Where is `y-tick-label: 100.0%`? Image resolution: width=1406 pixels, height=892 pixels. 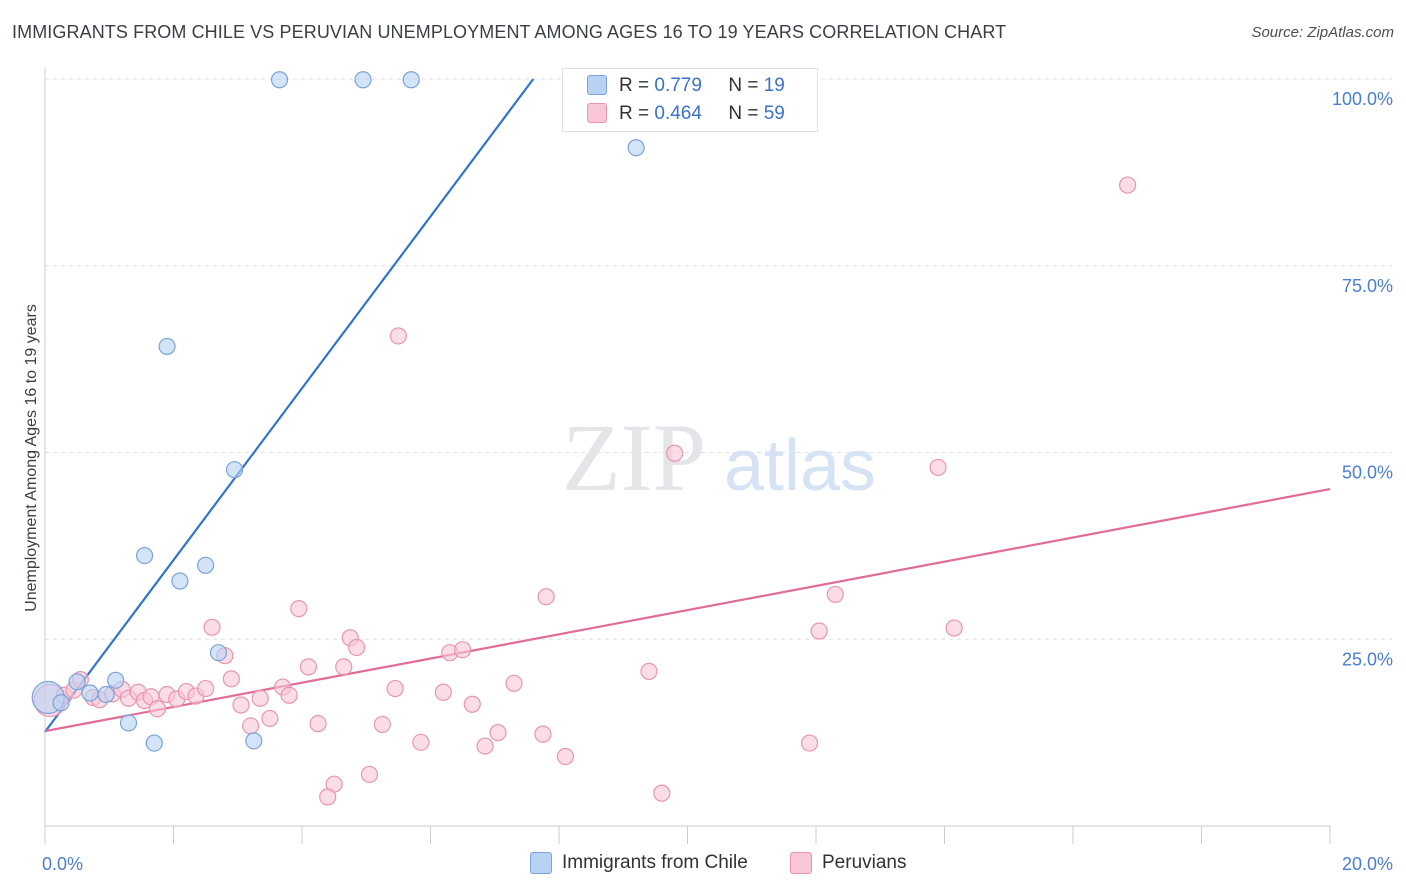
y-tick-label: 100.0% is located at coordinates (1362, 99).